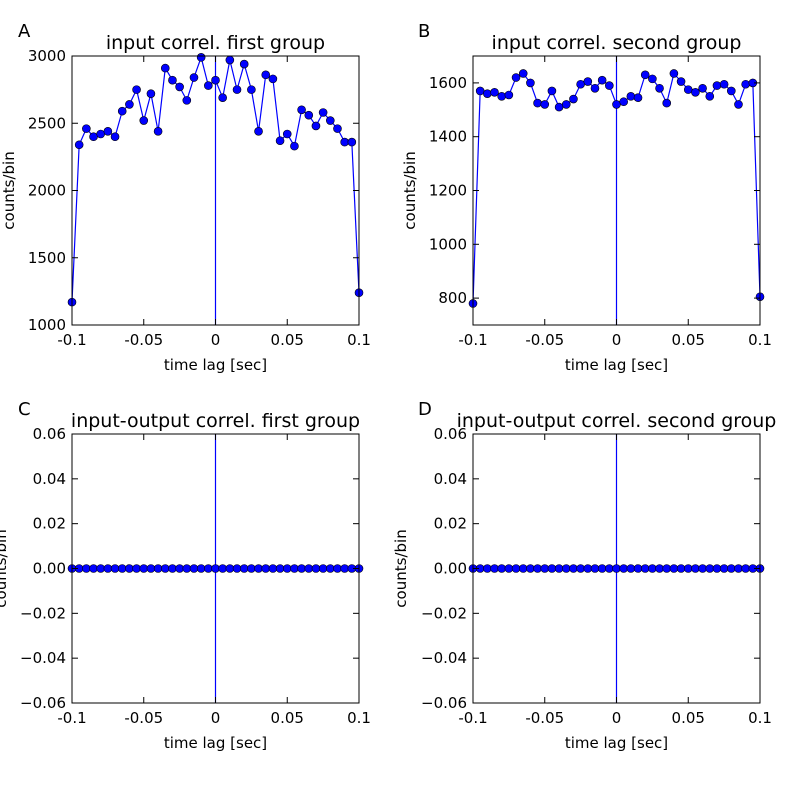 The image size is (800, 800). Describe the element at coordinates (688, 718) in the screenshot. I see `x-tick-label-d: 0.05` at that location.